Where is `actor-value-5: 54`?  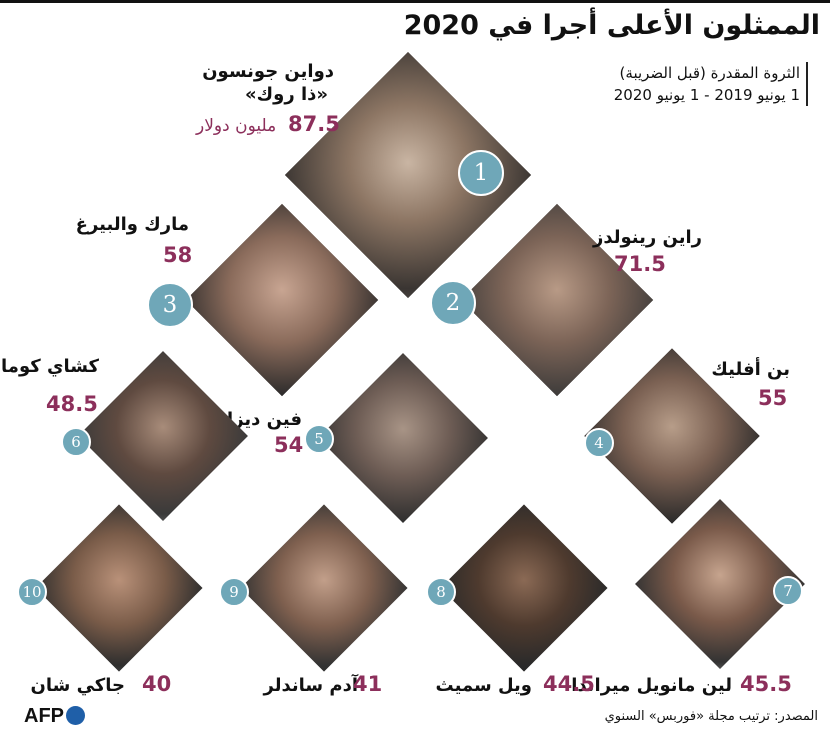
actor-value-5: 54 is located at coordinates (289, 445).